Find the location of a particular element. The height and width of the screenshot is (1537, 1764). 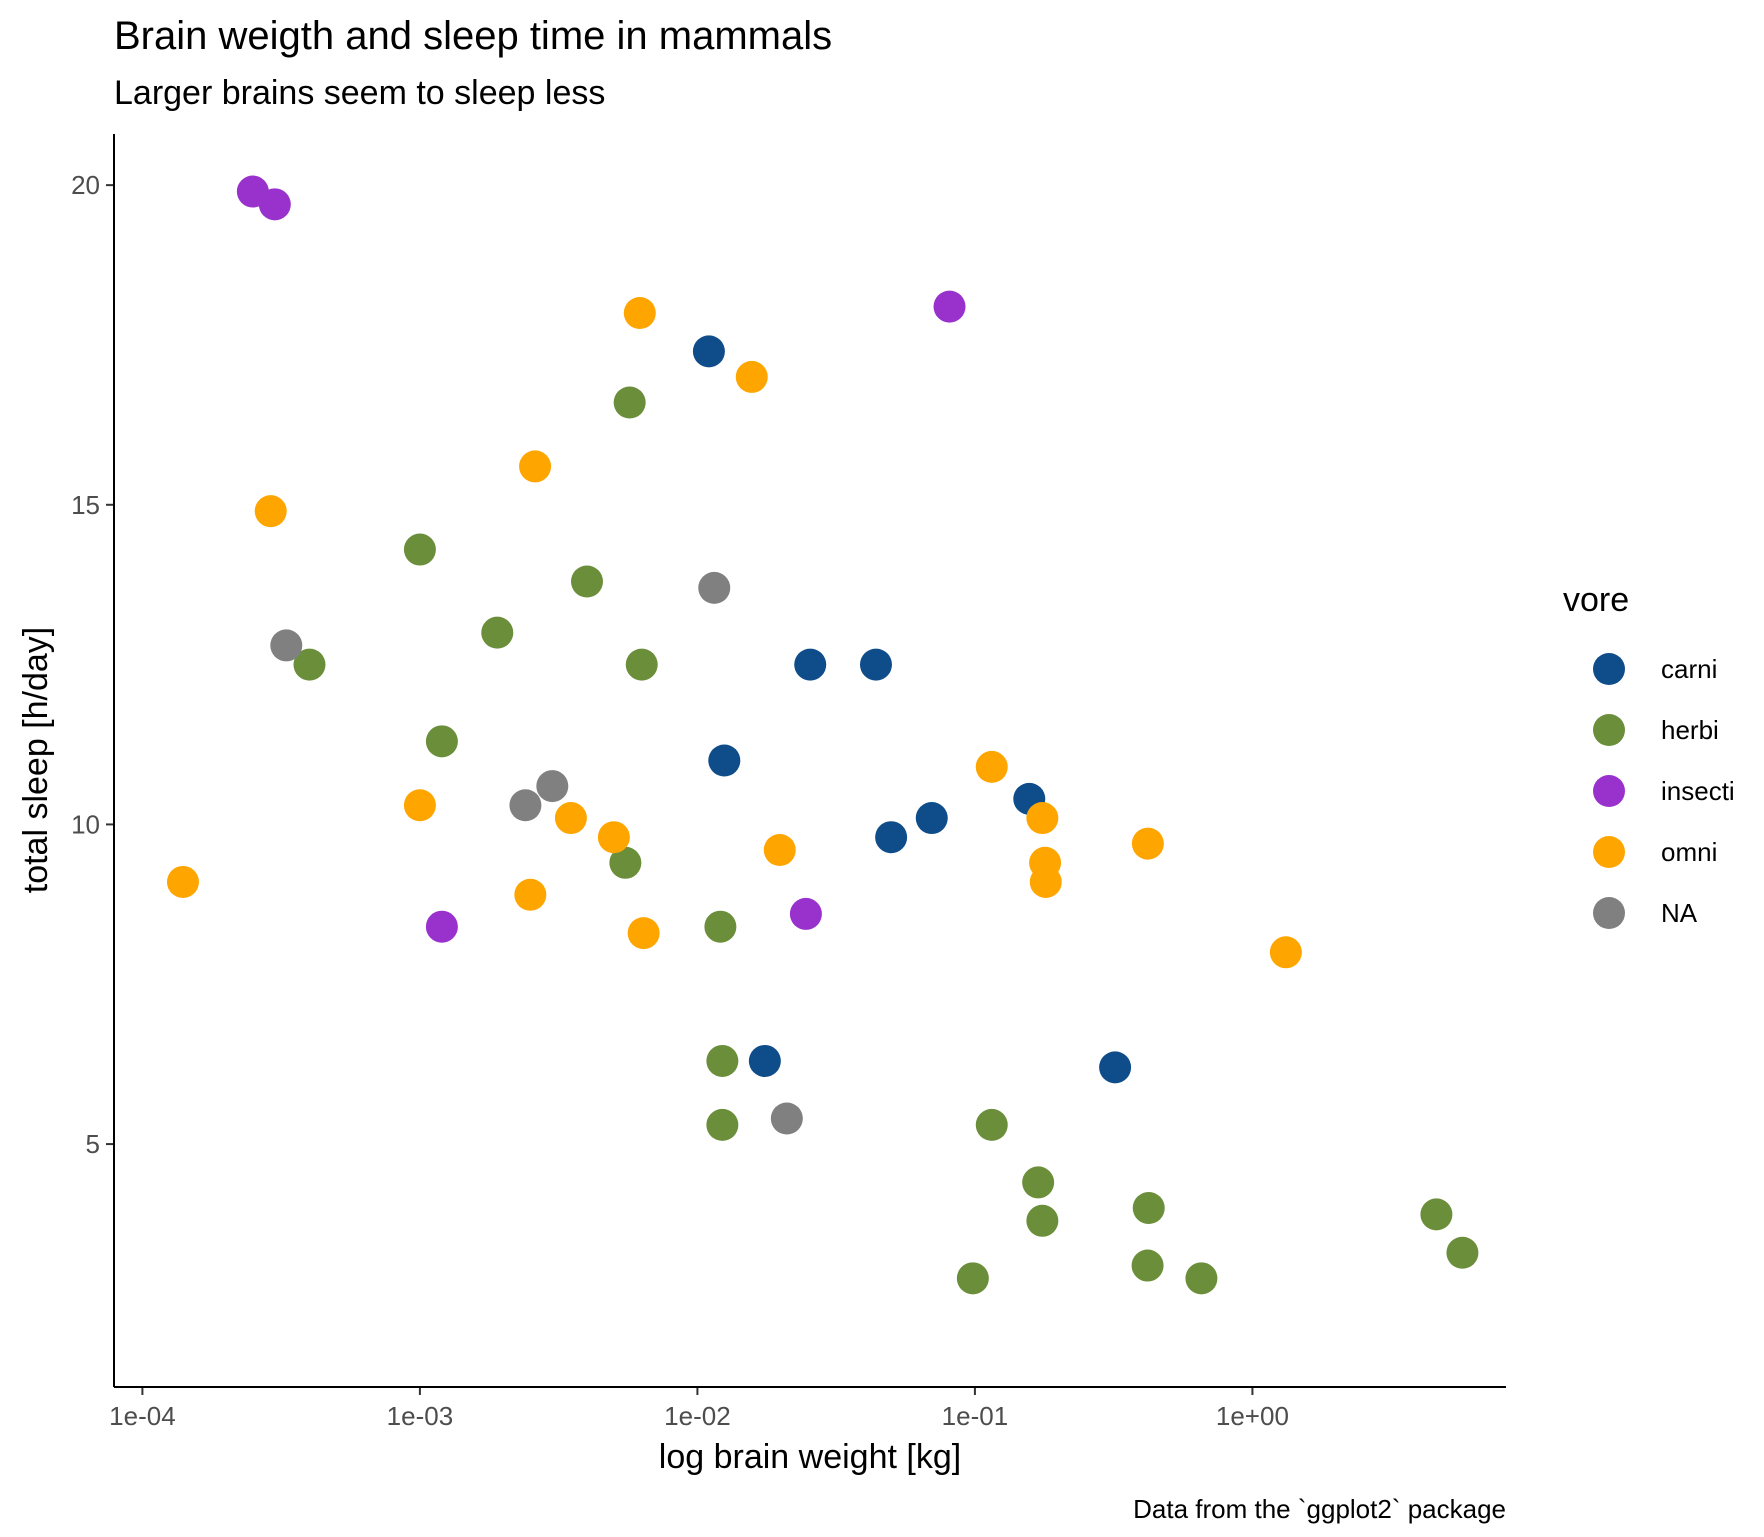

y-tick-label: 10 is located at coordinates (85, 824).